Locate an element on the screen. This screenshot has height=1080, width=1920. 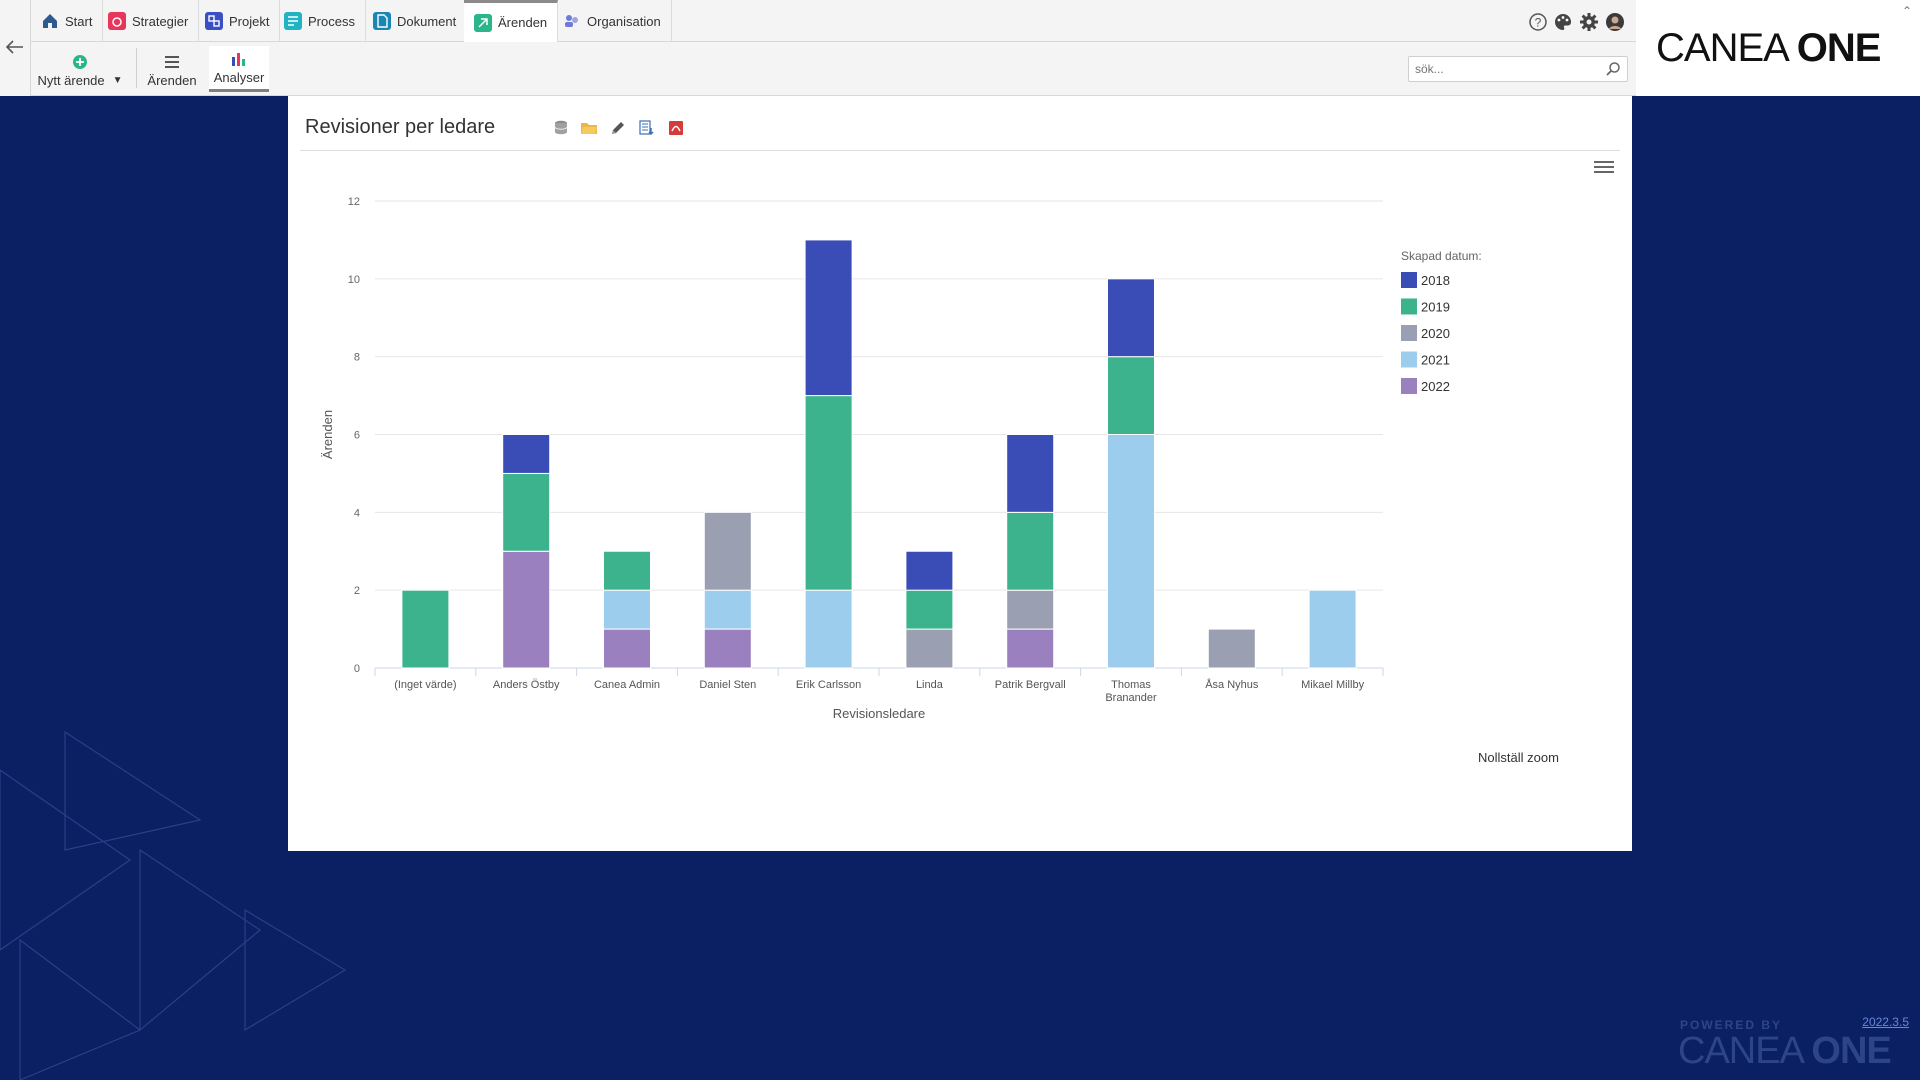
tab-process: Process is located at coordinates (320, 21).